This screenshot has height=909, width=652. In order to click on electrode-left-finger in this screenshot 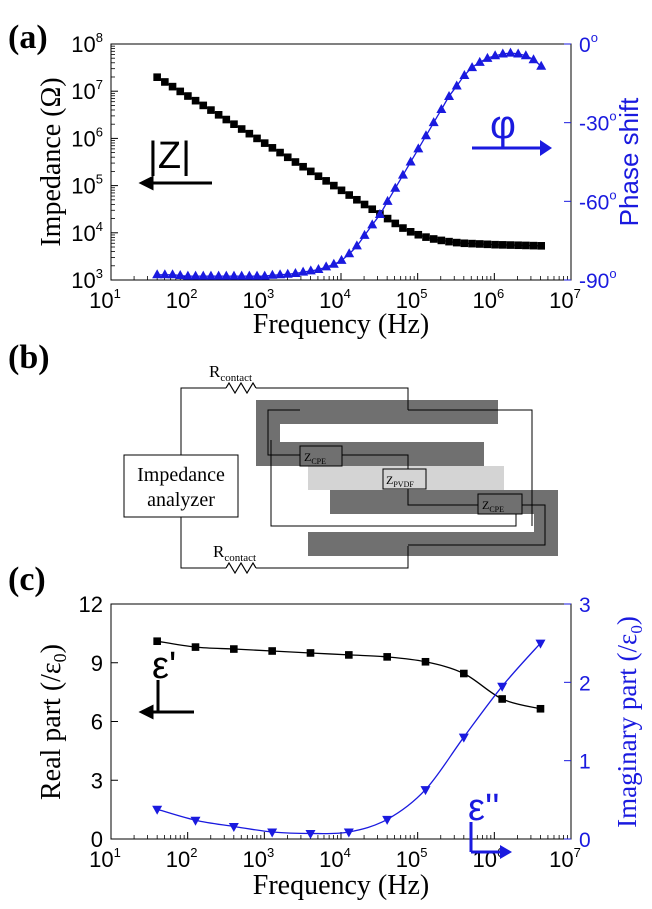, I will do `click(370, 454)`.